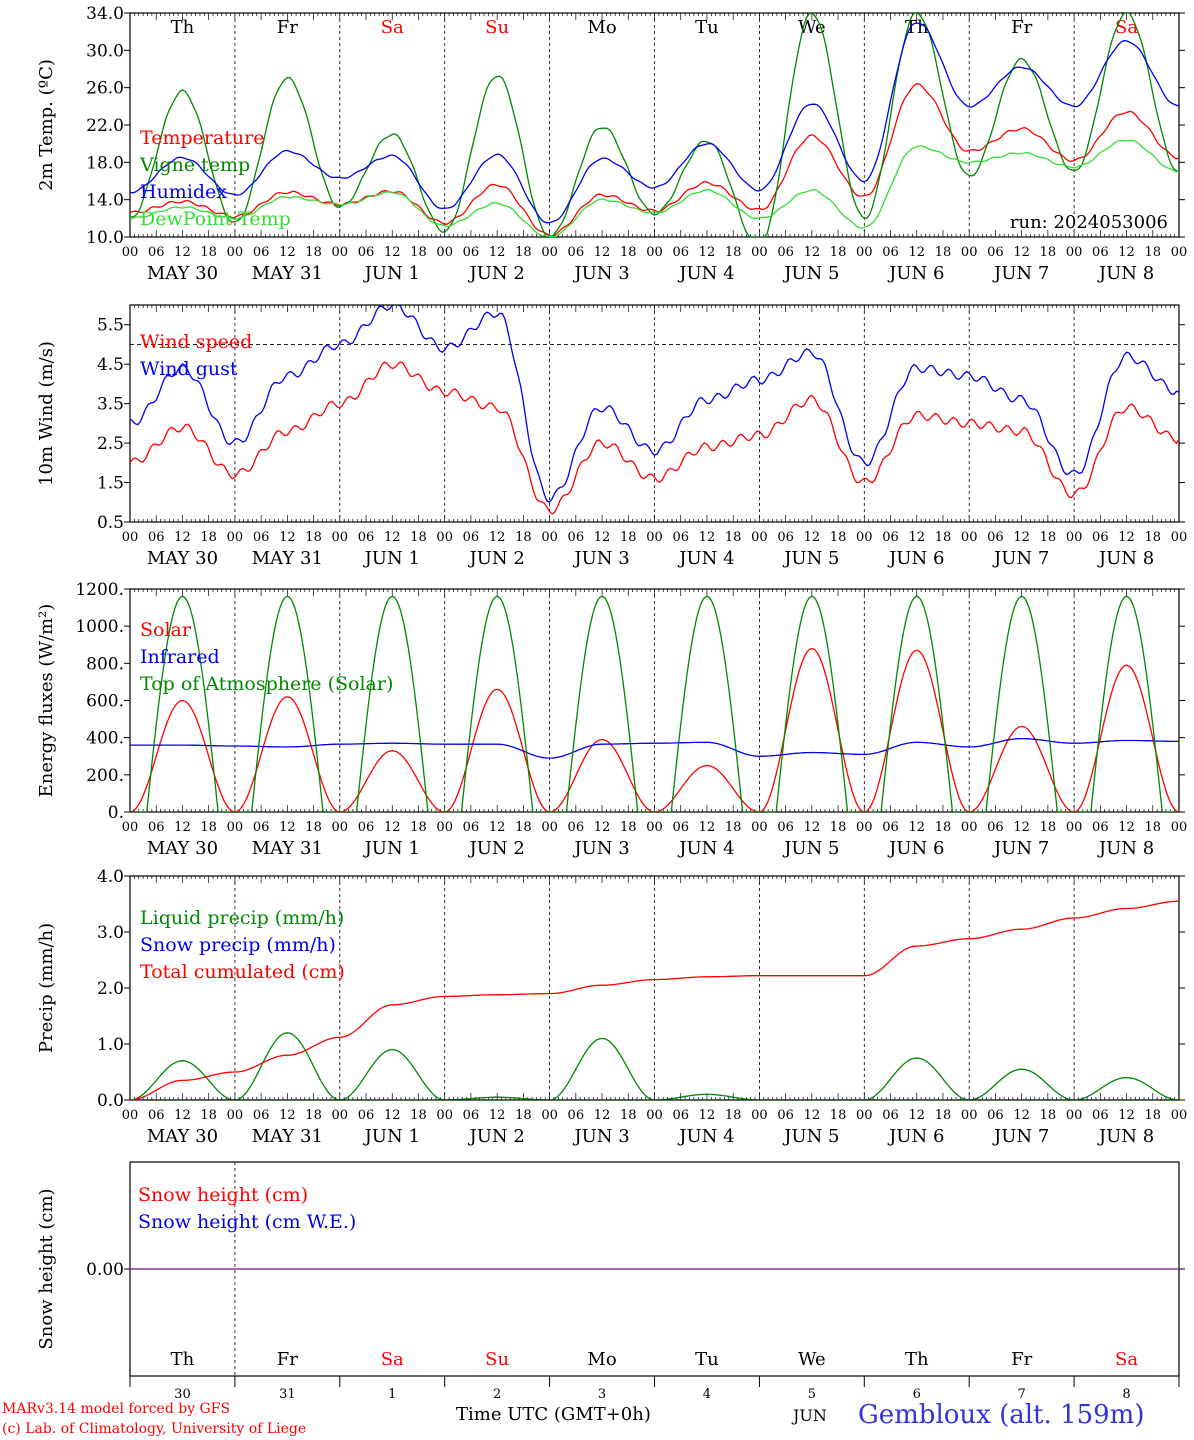 This screenshot has width=1194, height=1440. Describe the element at coordinates (238, 945) in the screenshot. I see `legend-entry: Snow precip (mm/h)` at that location.